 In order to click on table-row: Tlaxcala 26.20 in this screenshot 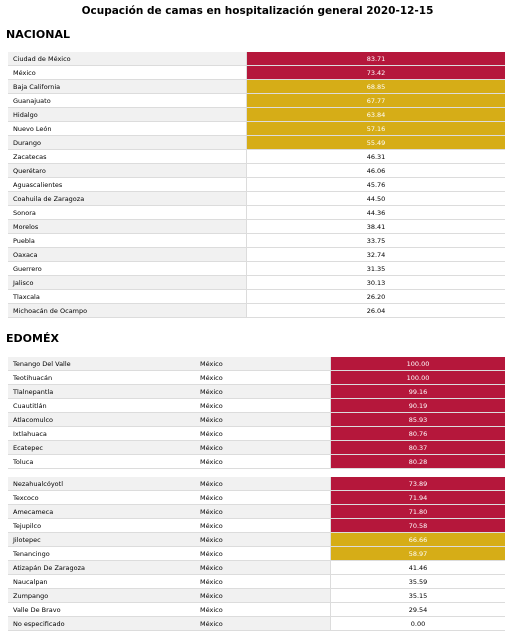, I will do `click(256, 297)`.